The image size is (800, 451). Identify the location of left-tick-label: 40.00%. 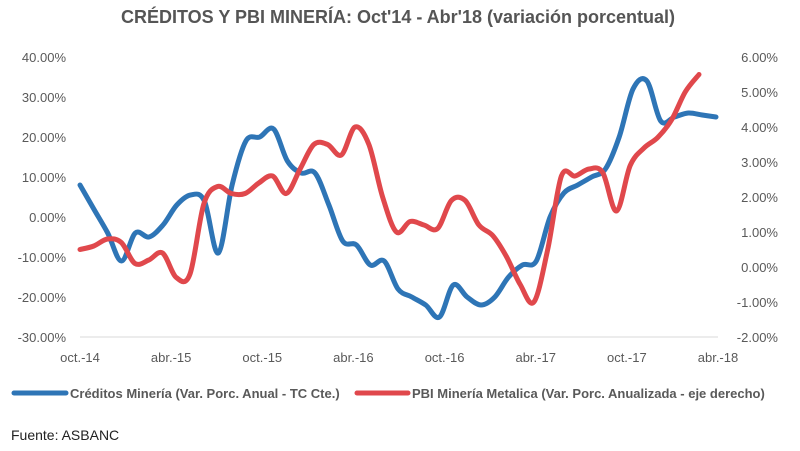
(44, 57).